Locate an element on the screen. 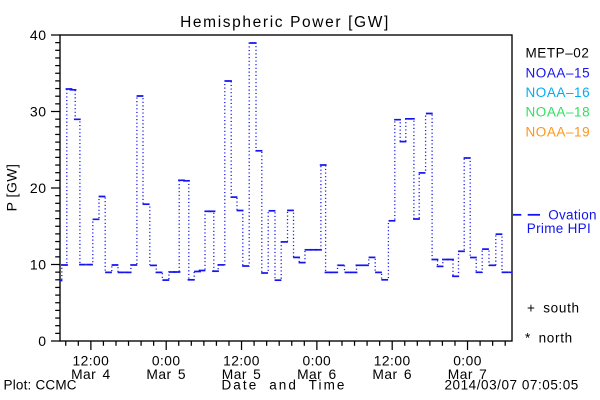 The image size is (600, 400). svg-text: Date and Time is located at coordinates (283, 385).